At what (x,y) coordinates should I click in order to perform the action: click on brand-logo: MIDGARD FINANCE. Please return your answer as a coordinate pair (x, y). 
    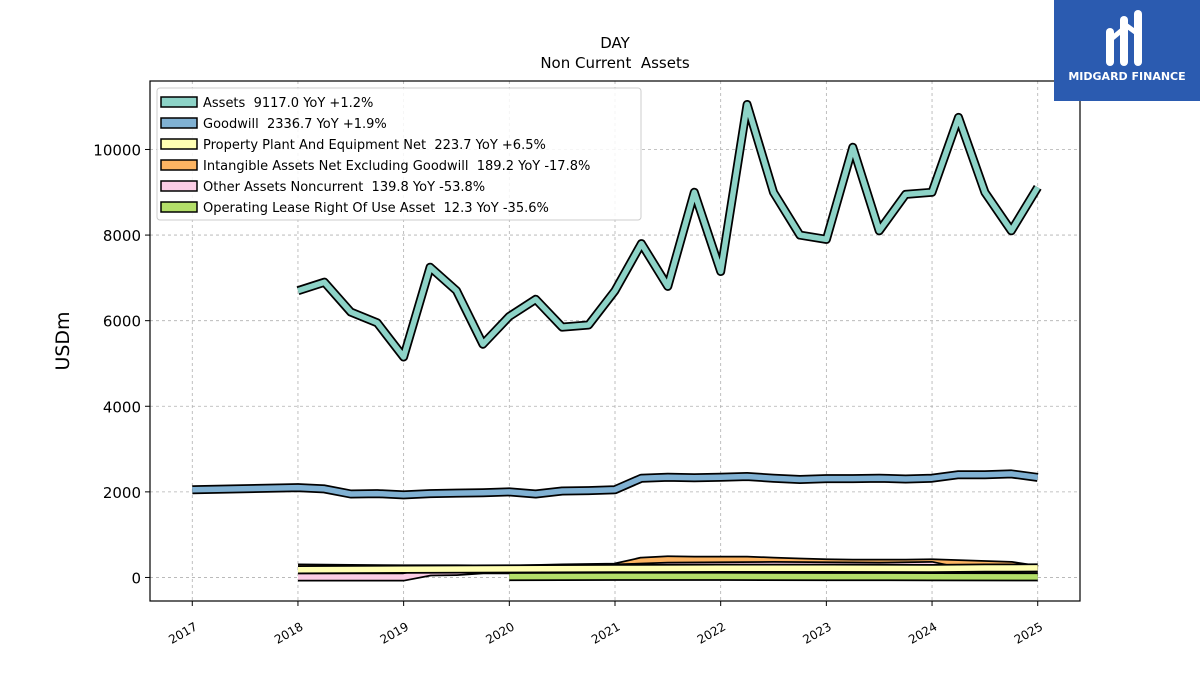
    Looking at the image, I should click on (1127, 50).